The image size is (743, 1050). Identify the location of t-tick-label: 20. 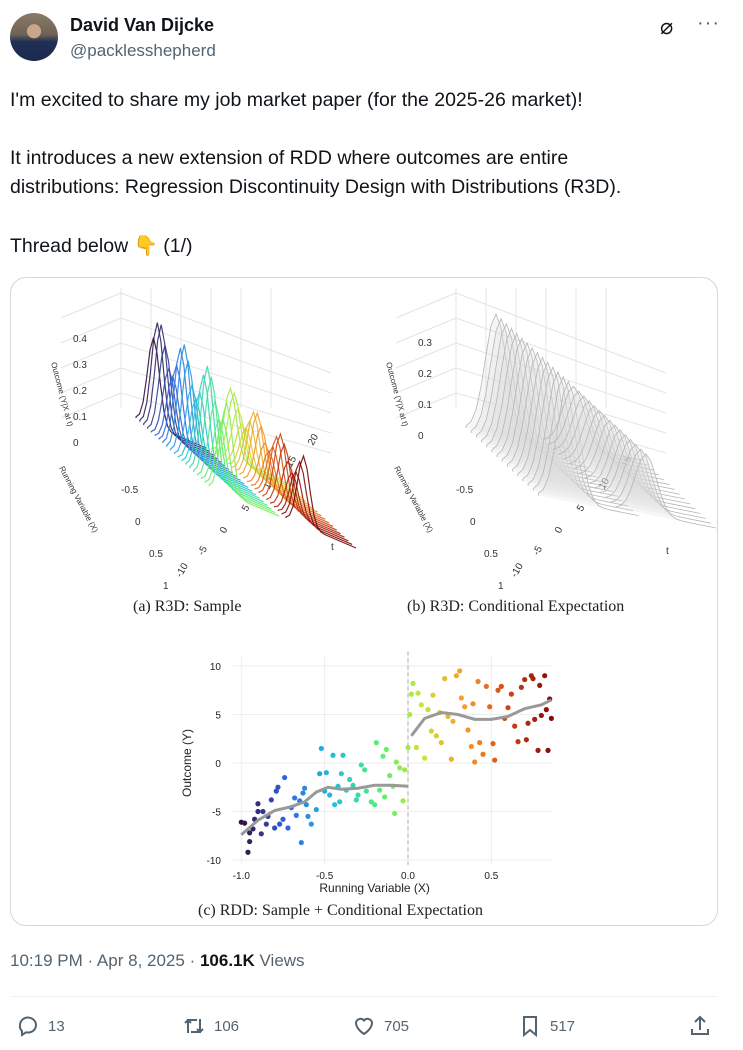
(313, 440).